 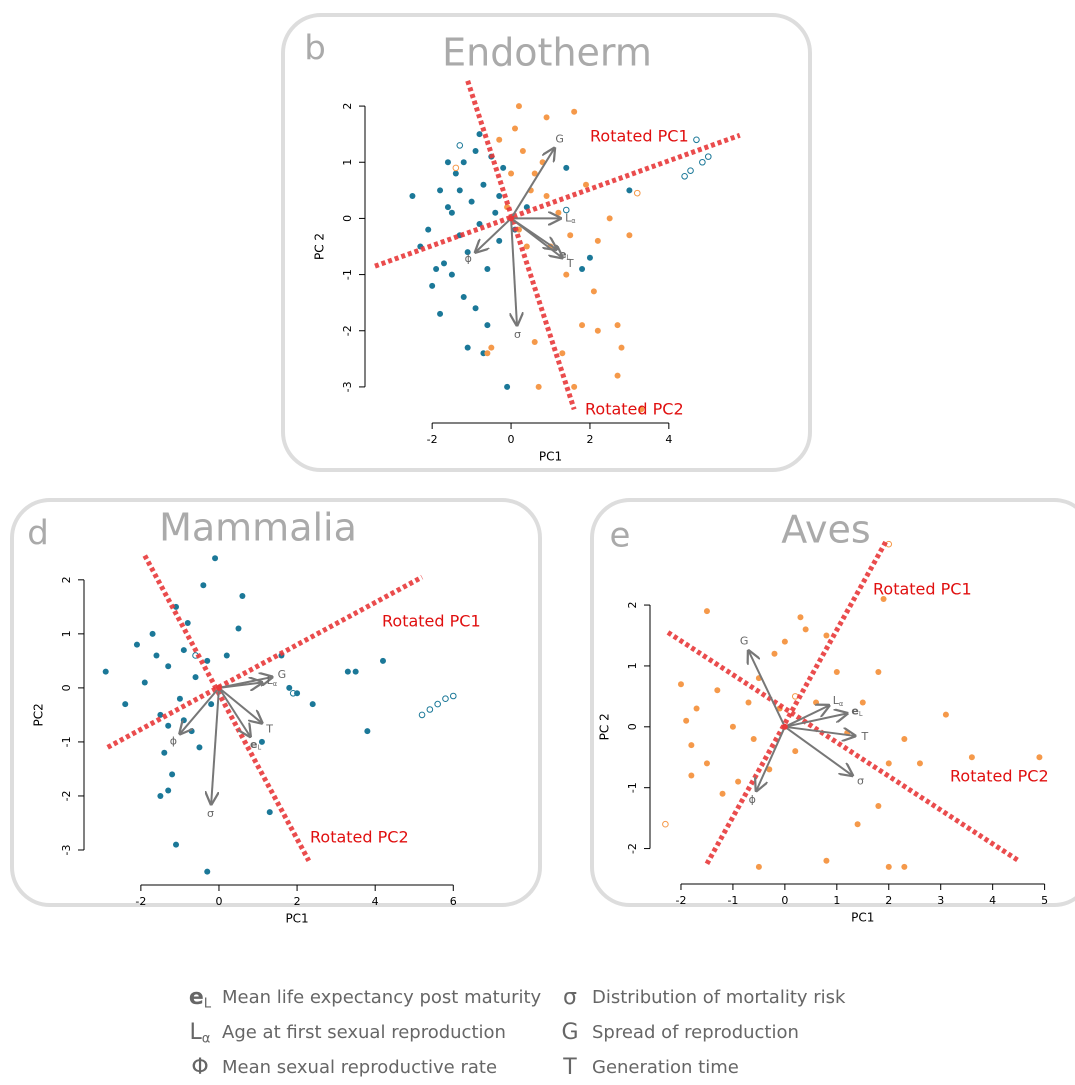 What do you see at coordinates (431, 621) in the screenshot?
I see `rotated-axis-label: Rotated PC1` at bounding box center [431, 621].